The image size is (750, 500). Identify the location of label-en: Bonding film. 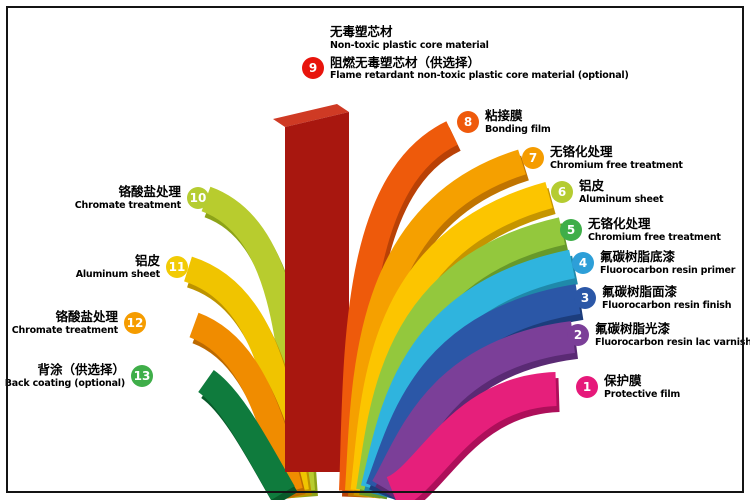
(518, 129).